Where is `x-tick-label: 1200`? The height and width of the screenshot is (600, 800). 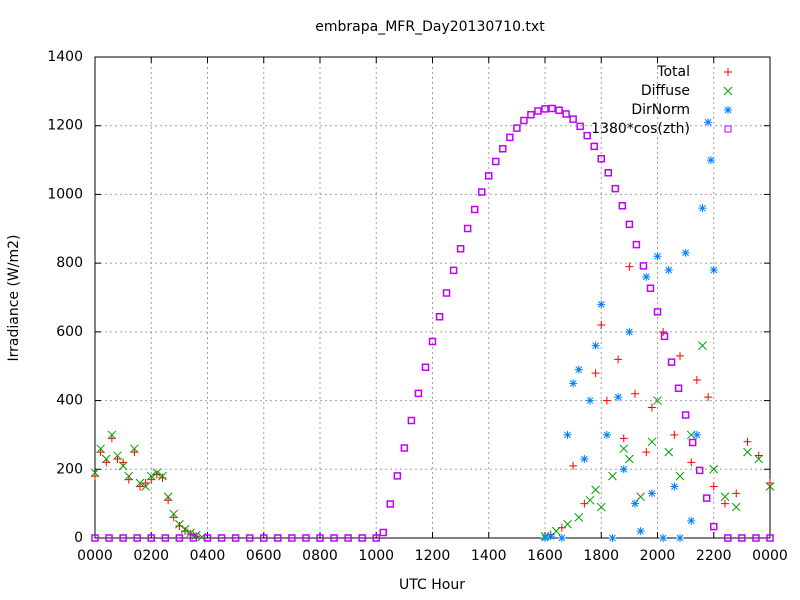
x-tick-label: 1200 is located at coordinates (433, 556).